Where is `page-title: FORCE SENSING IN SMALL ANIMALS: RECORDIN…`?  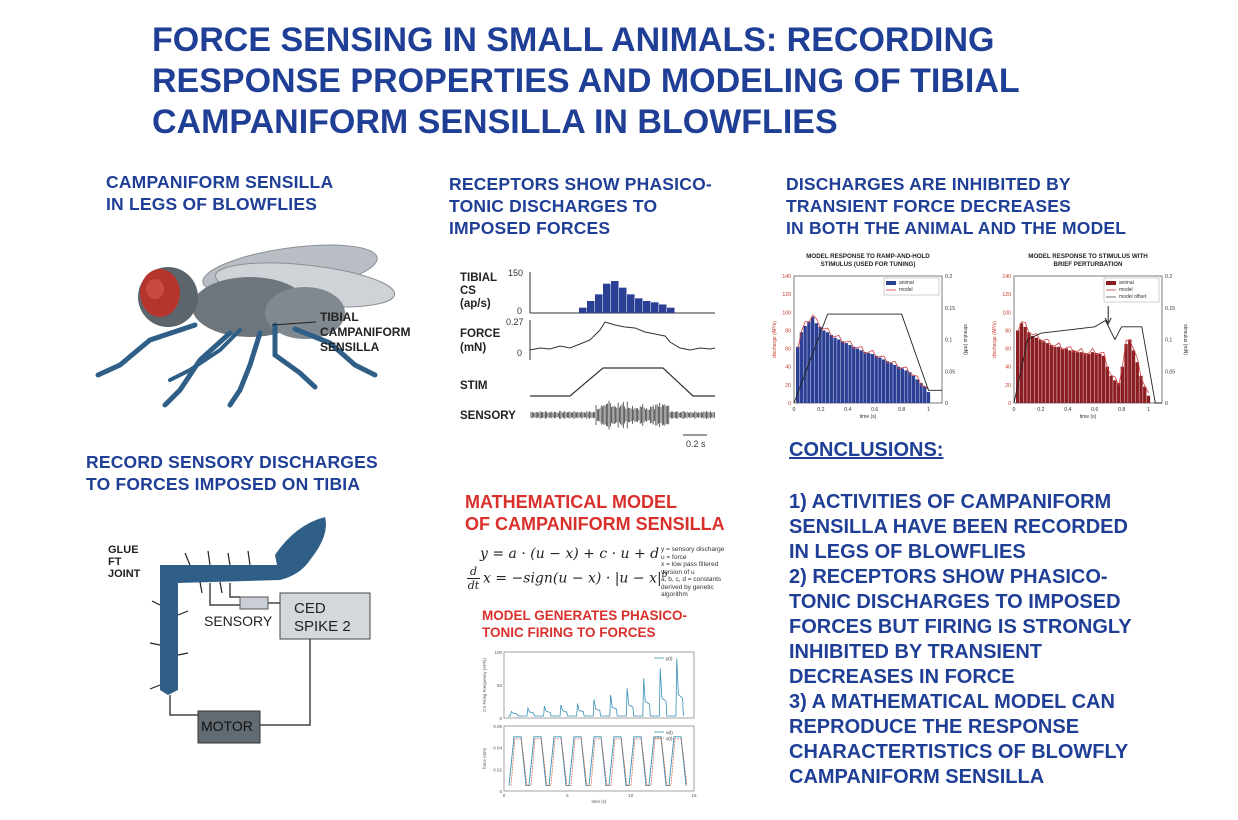
page-title: FORCE SENSING IN SMALL ANIMALS: RECORDIN… is located at coordinates (652, 81).